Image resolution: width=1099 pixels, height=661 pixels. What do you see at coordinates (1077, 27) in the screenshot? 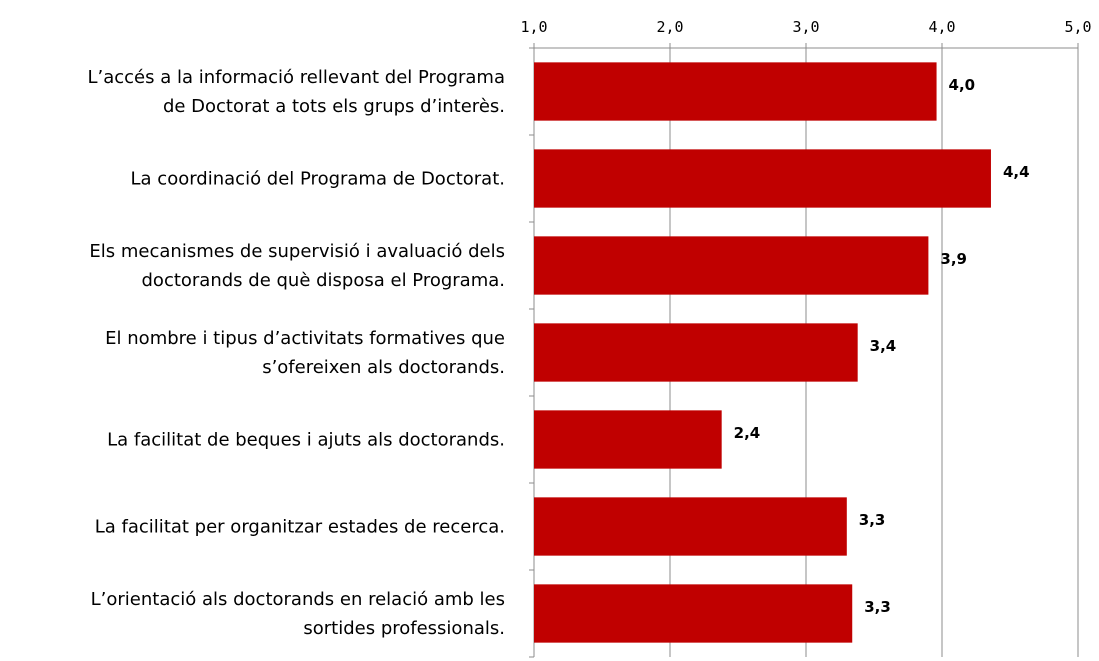
I see `x-tick-label: 5,0` at bounding box center [1077, 27].